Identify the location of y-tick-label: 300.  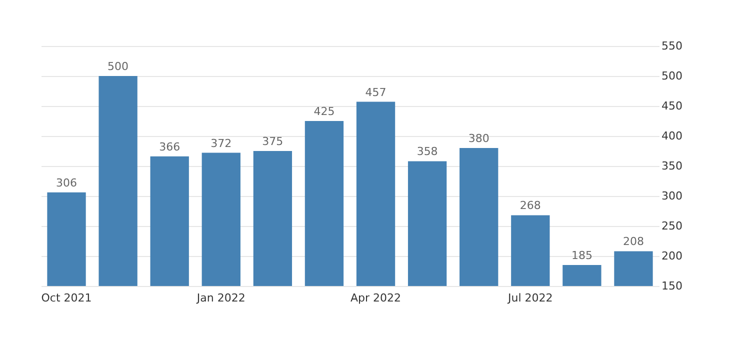
(672, 196).